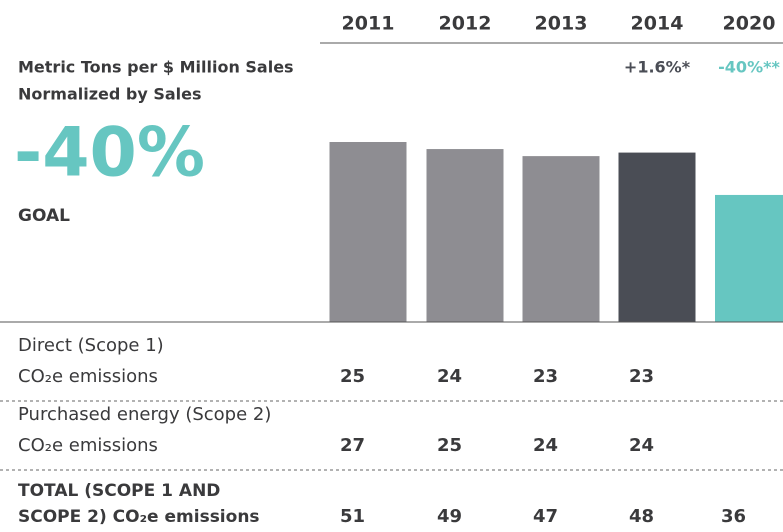 This screenshot has width=783, height=532. What do you see at coordinates (749, 24) in the screenshot?
I see `year-label: 2020` at bounding box center [749, 24].